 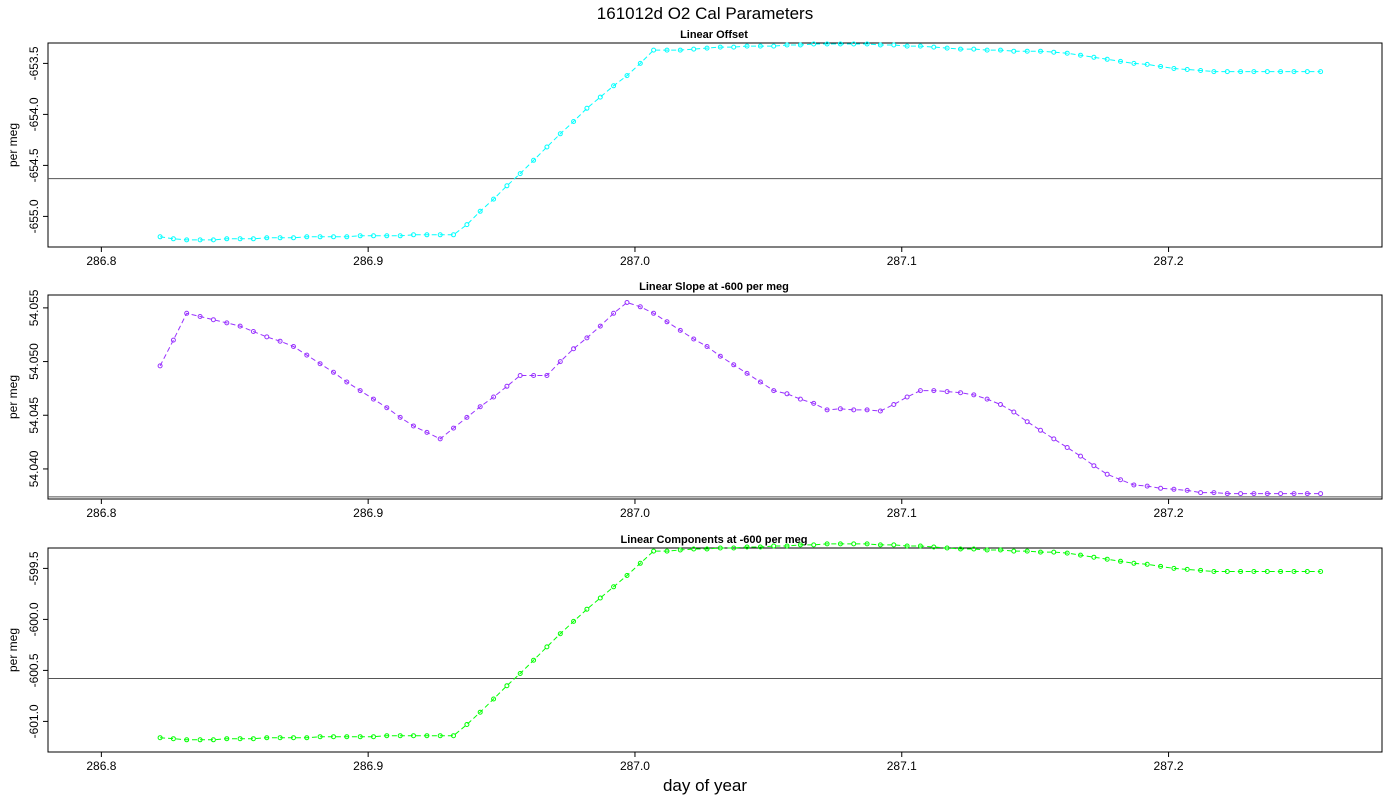 I want to click on panel-title: Linear Slope at -600 per meg, so click(x=714, y=287).